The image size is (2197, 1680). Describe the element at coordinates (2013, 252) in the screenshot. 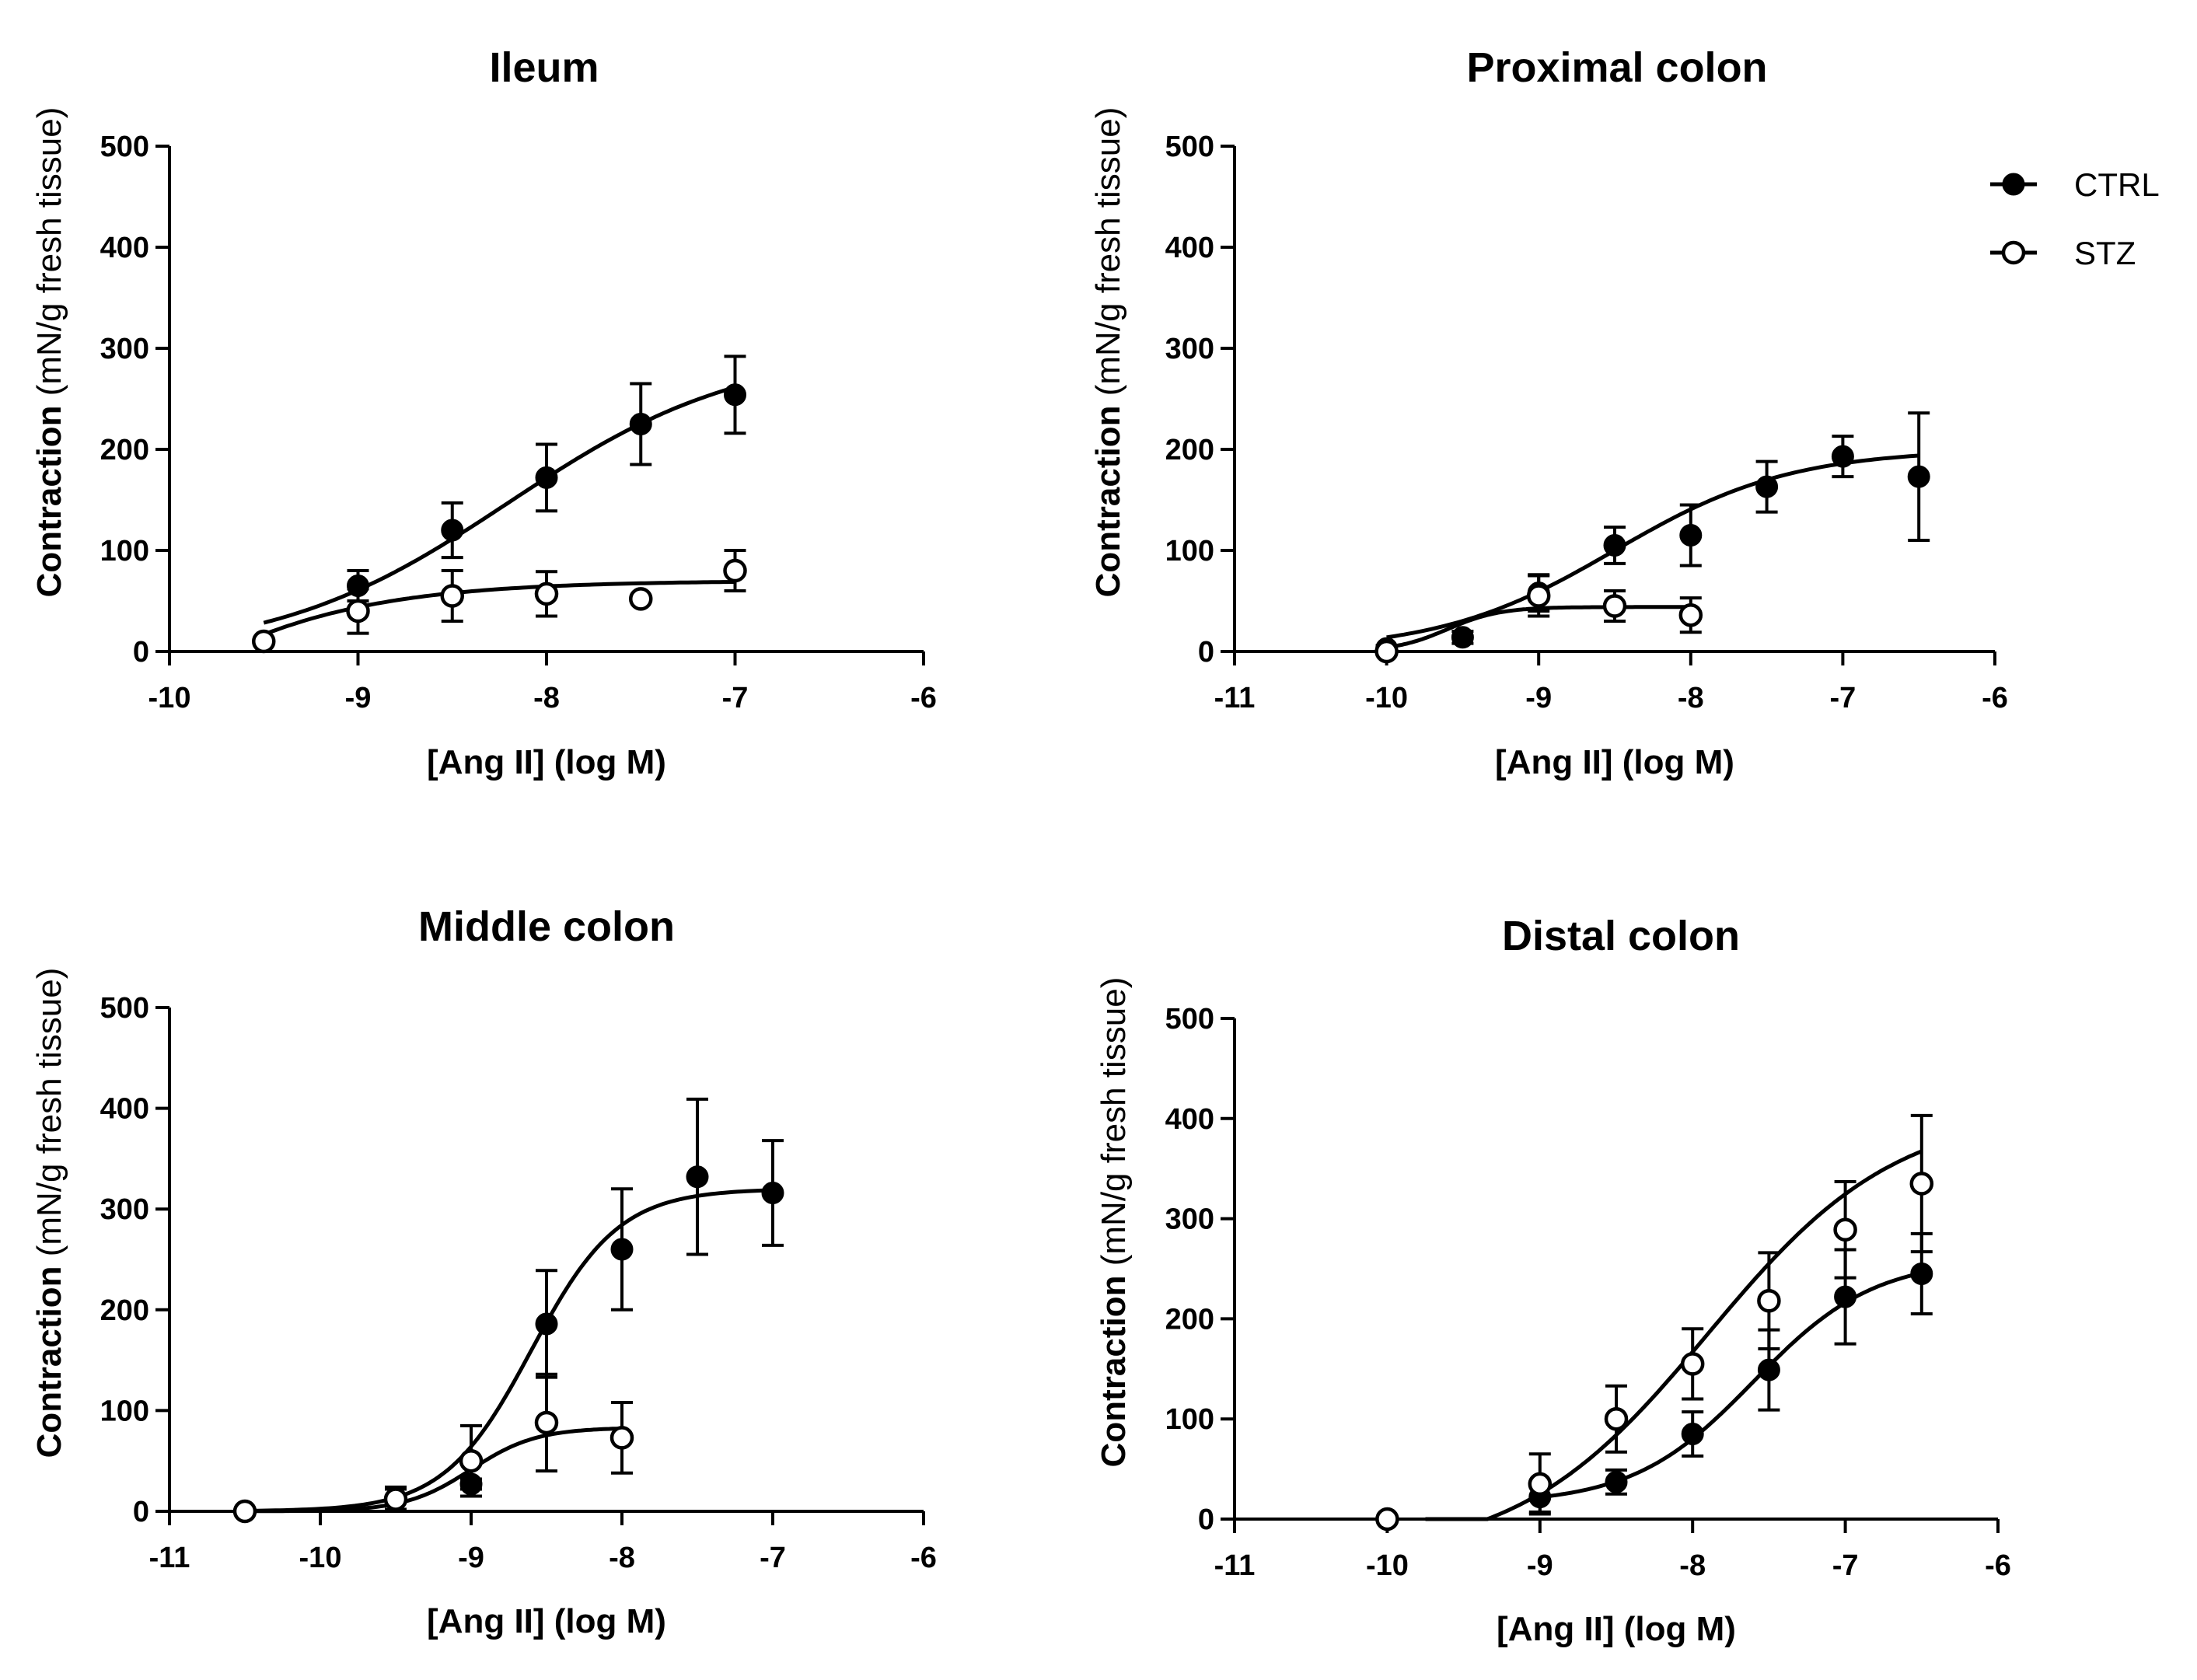

I see `legend-marker-stz` at that location.